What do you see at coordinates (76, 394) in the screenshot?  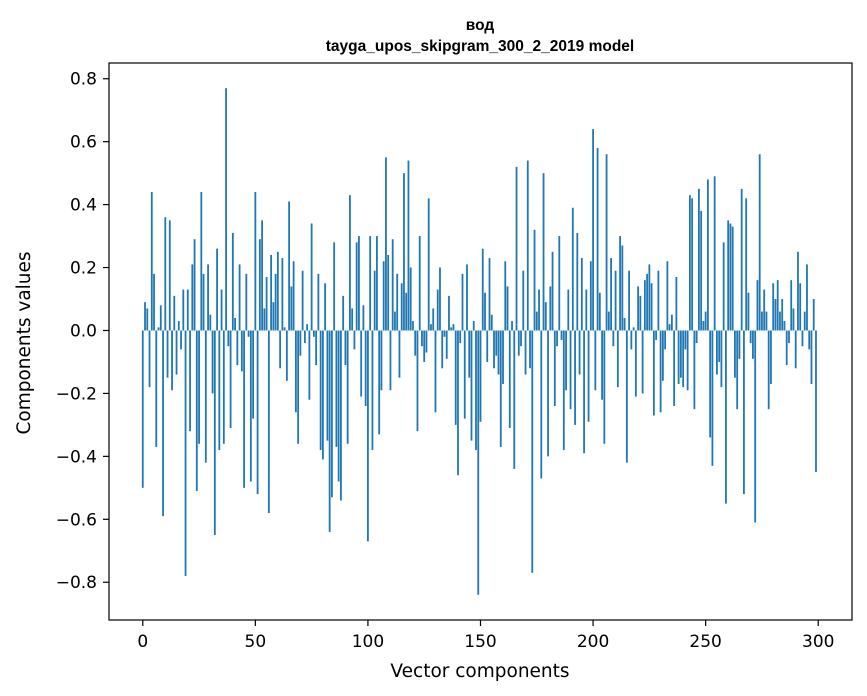 I see `y-tick-label: −0.2` at bounding box center [76, 394].